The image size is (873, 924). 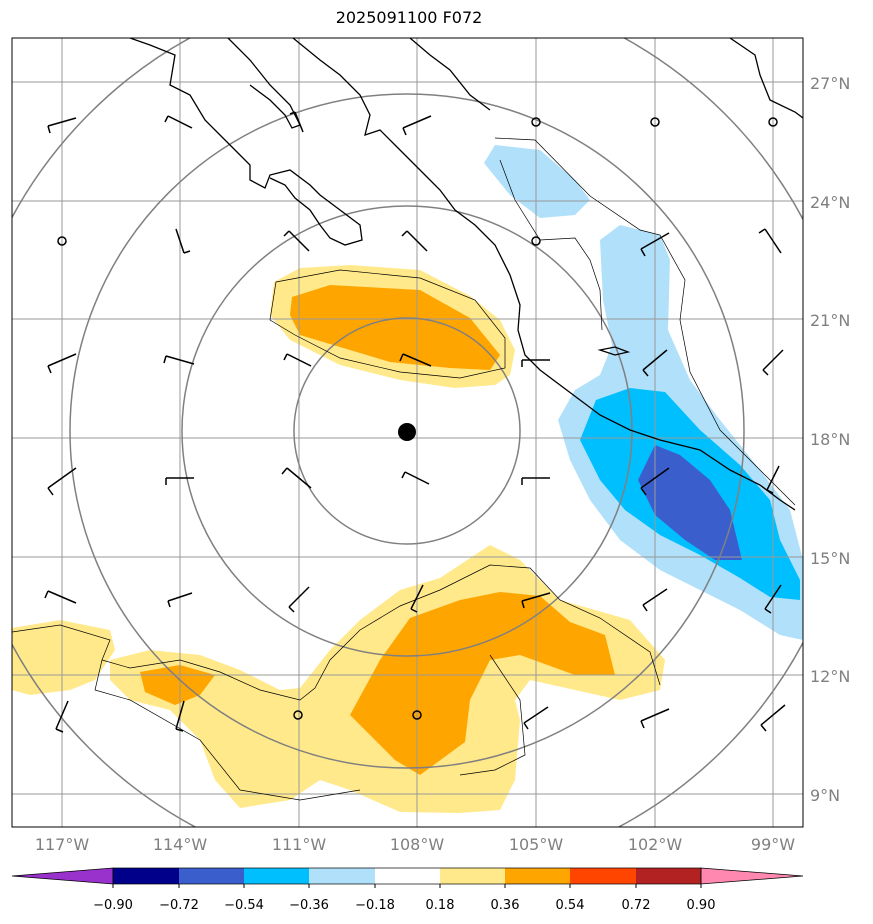 I want to click on storm-center-dot, so click(x=407, y=432).